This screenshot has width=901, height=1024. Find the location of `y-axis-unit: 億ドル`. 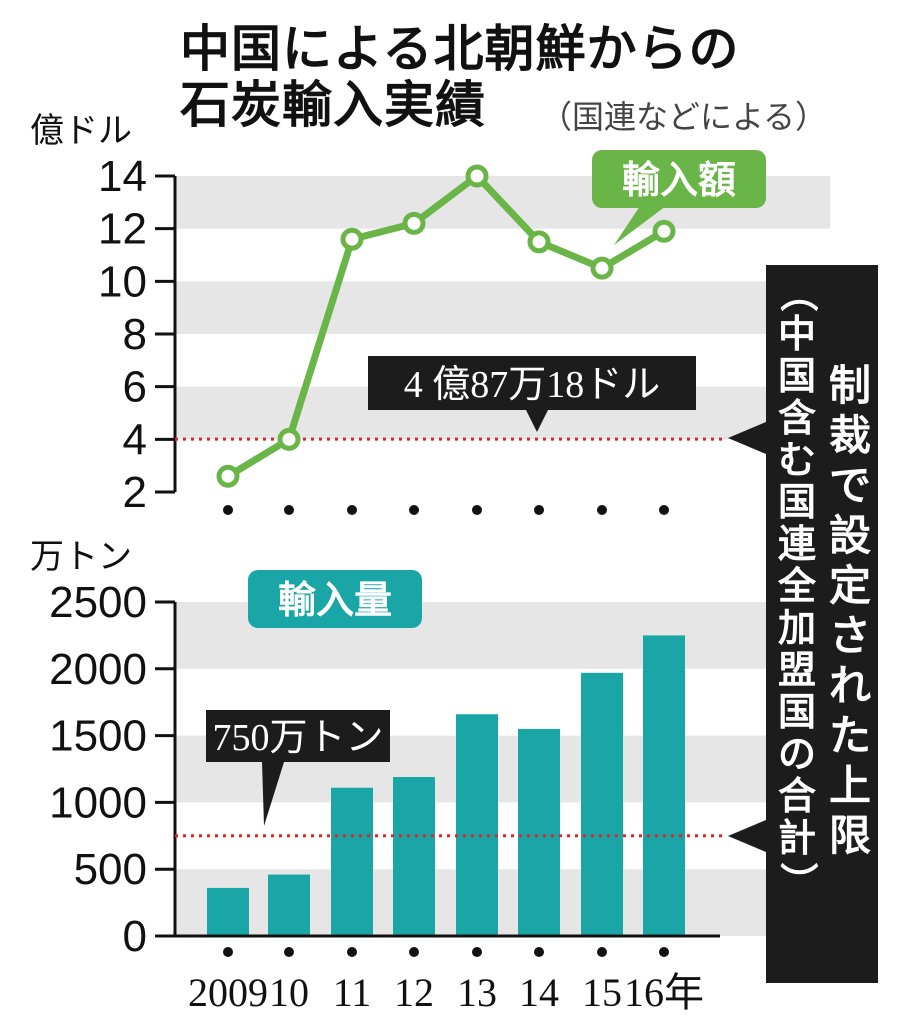

y-axis-unit: 億ドル is located at coordinates (81, 131).